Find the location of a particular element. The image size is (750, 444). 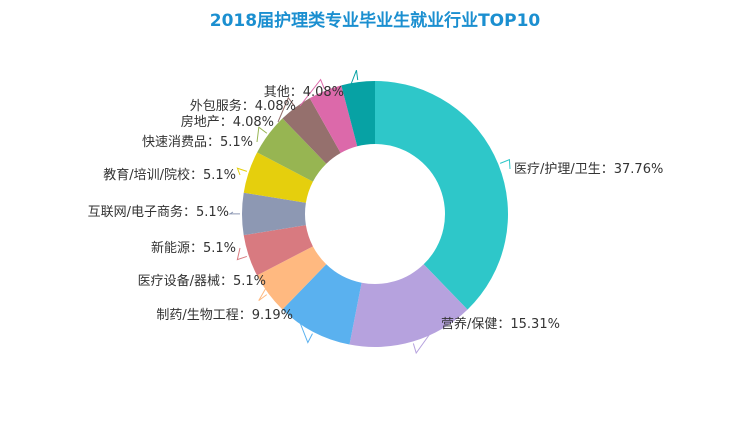

slice-label-2: 营养/保健：15.31% is located at coordinates (500, 324).